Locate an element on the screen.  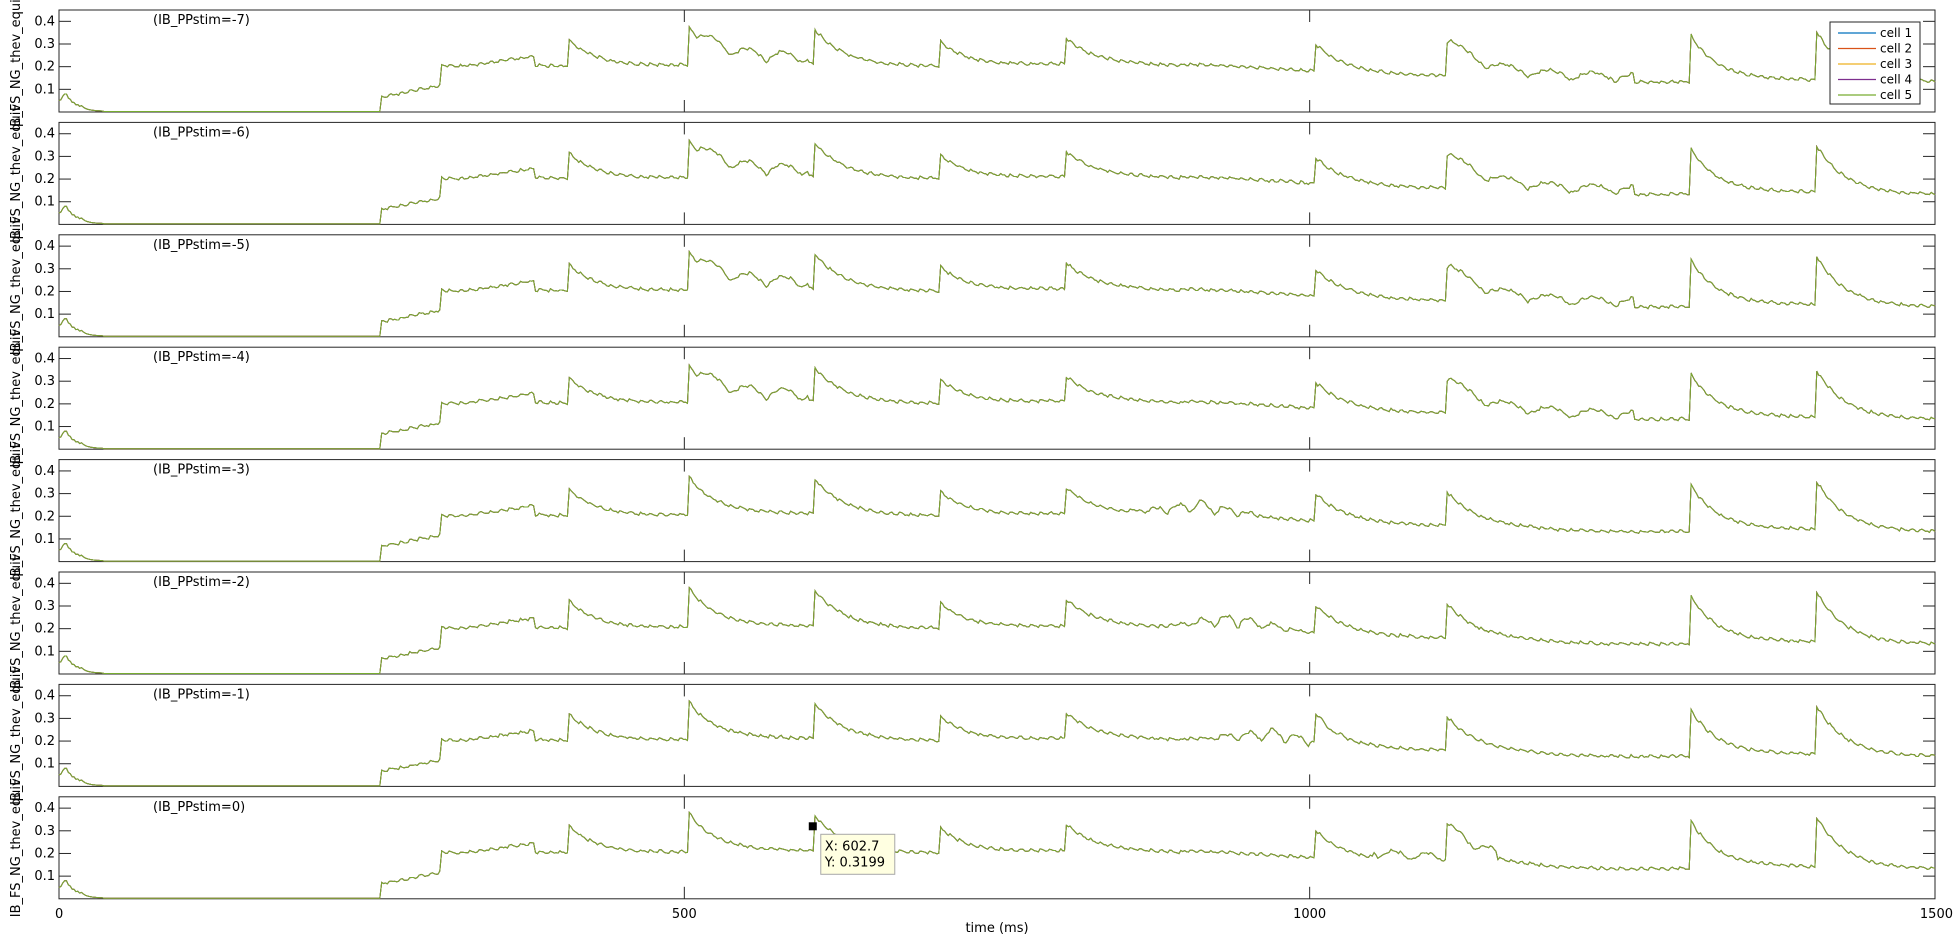
panel-label: (IB_PPstim=-3) is located at coordinates (201, 470).